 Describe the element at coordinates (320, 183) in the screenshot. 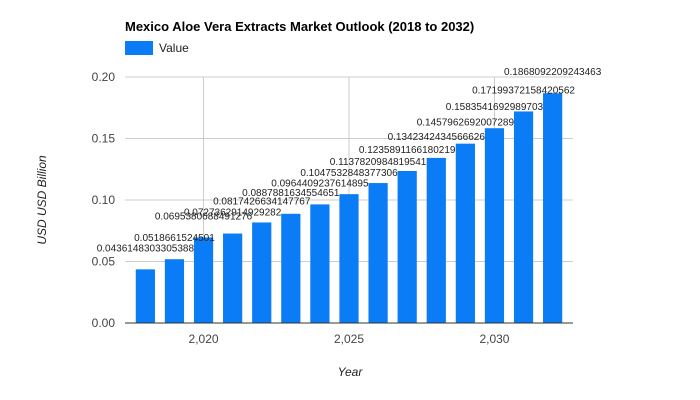

I see `data-label: 0.0964409237614895` at that location.